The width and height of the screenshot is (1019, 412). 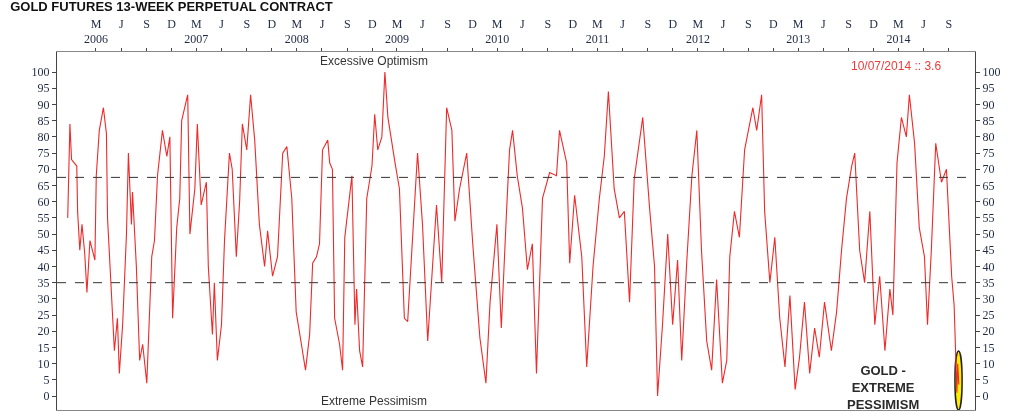 I want to click on y-tick-label: 80, so click(x=43, y=137).